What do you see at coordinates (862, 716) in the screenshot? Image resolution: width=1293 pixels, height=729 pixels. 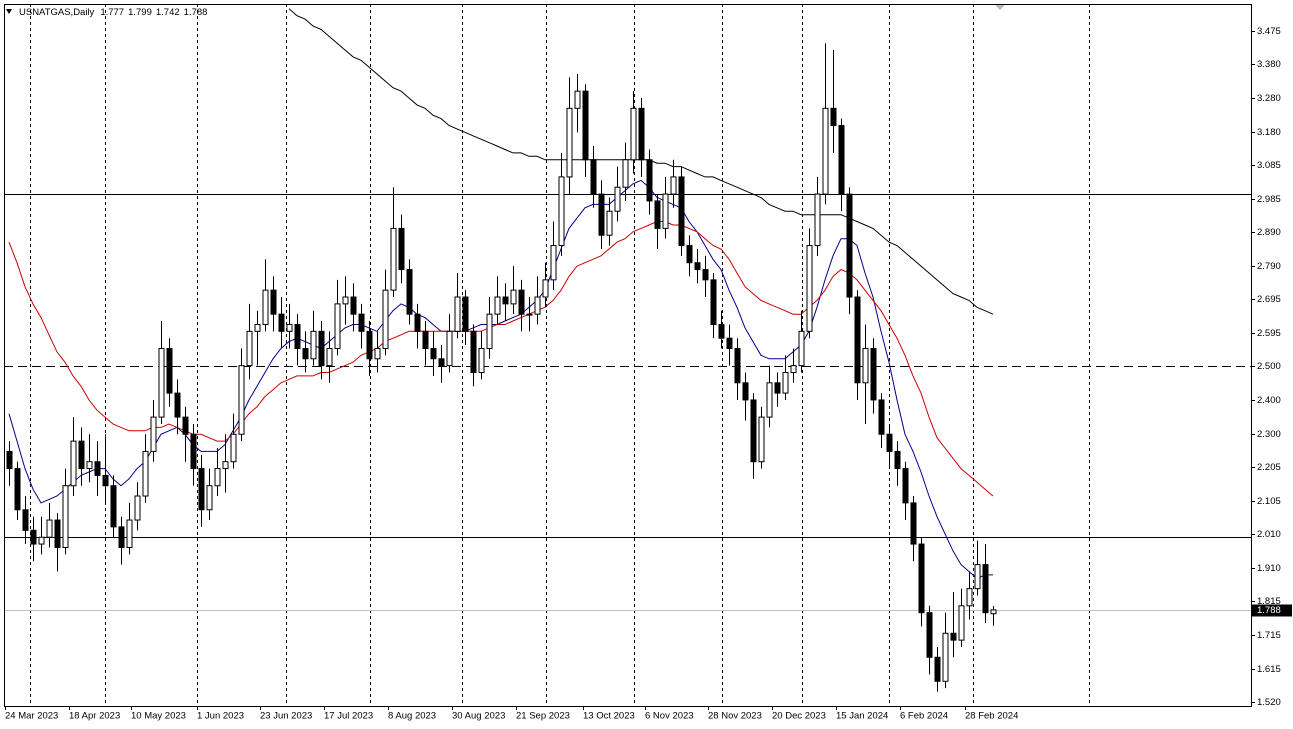 I see `x-tick-label: 15 Jan 2024` at bounding box center [862, 716].